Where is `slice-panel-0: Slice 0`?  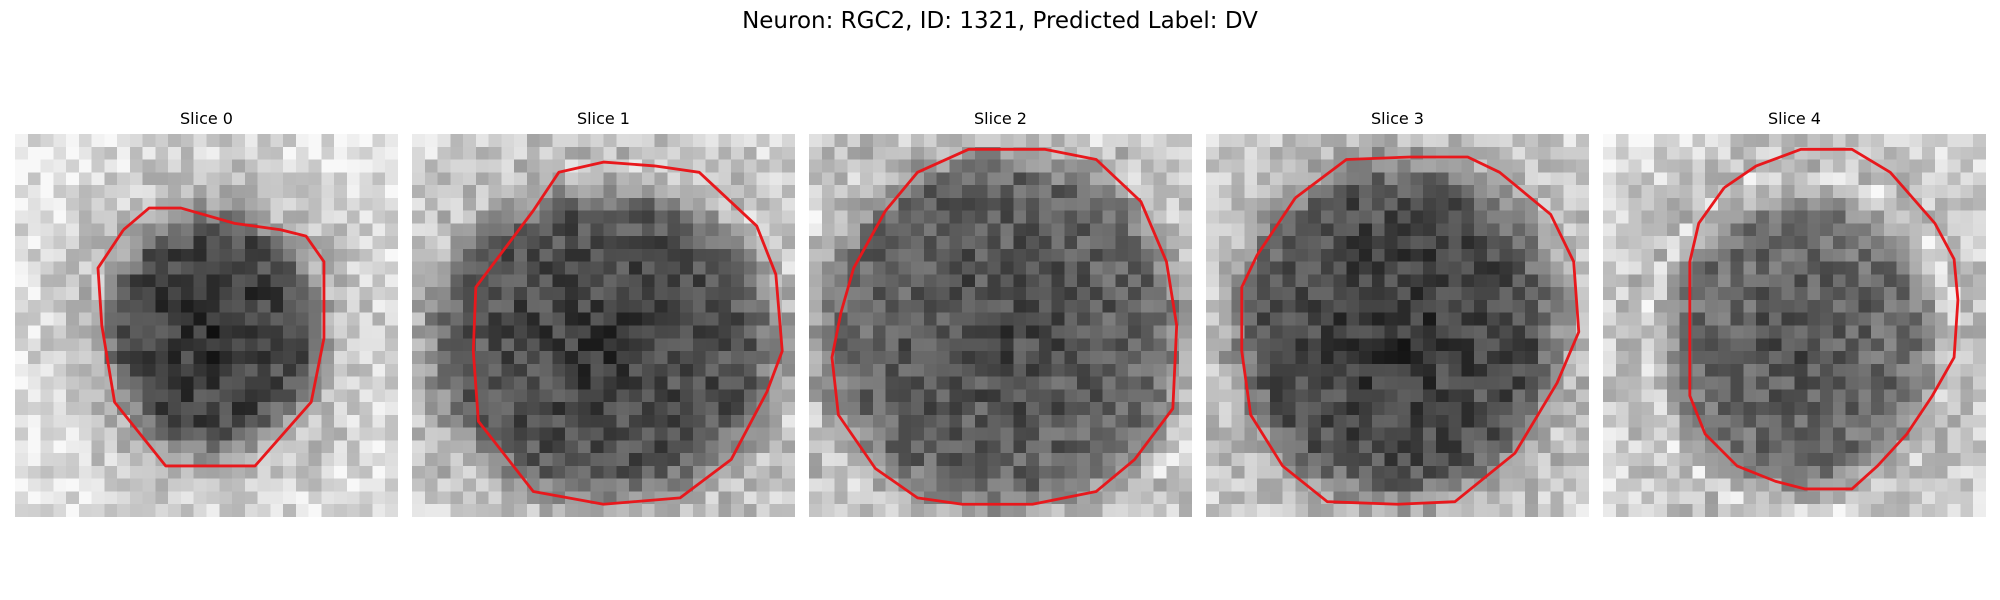
slice-panel-0: Slice 0 is located at coordinates (206, 312).